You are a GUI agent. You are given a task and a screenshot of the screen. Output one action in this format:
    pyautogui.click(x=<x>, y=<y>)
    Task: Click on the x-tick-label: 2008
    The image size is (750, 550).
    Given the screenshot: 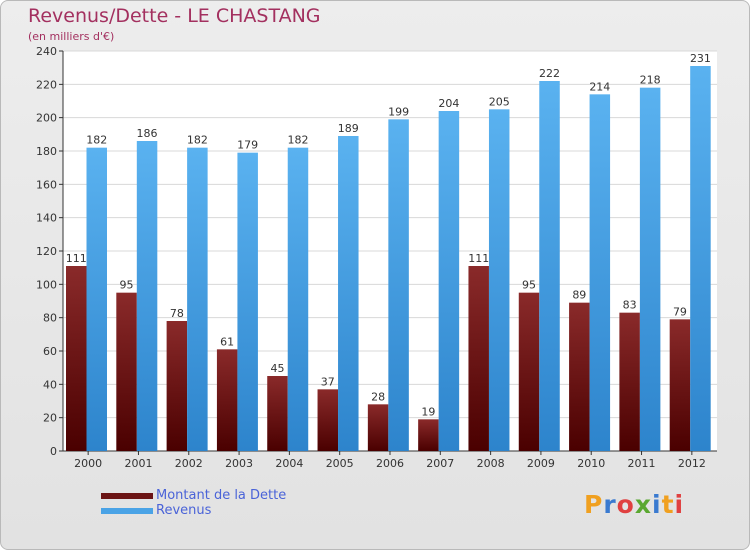 What is the action you would take?
    pyautogui.click(x=491, y=463)
    